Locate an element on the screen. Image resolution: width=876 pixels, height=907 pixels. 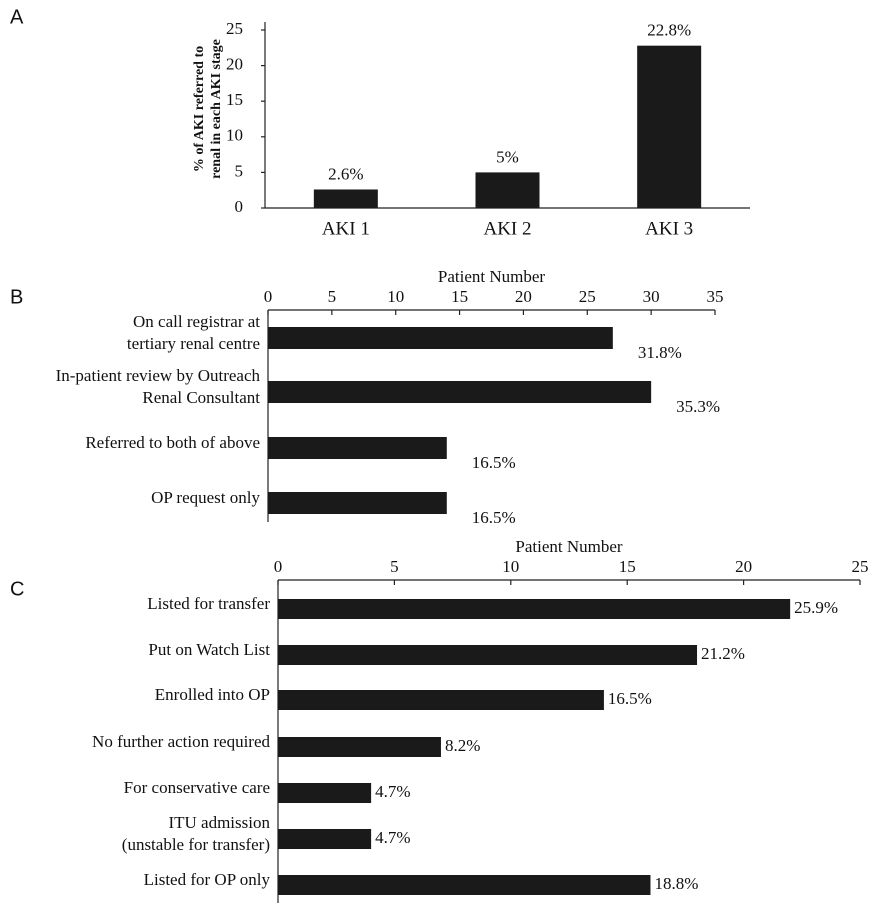
y-axis-label: % of AKI referred to is located at coordinates (199, 109).